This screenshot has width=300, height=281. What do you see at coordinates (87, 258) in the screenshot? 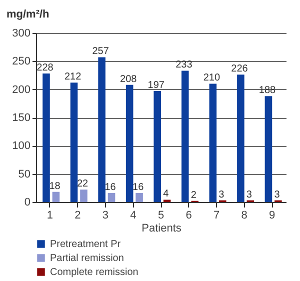
I see `legend-label: Partial remission` at bounding box center [87, 258].